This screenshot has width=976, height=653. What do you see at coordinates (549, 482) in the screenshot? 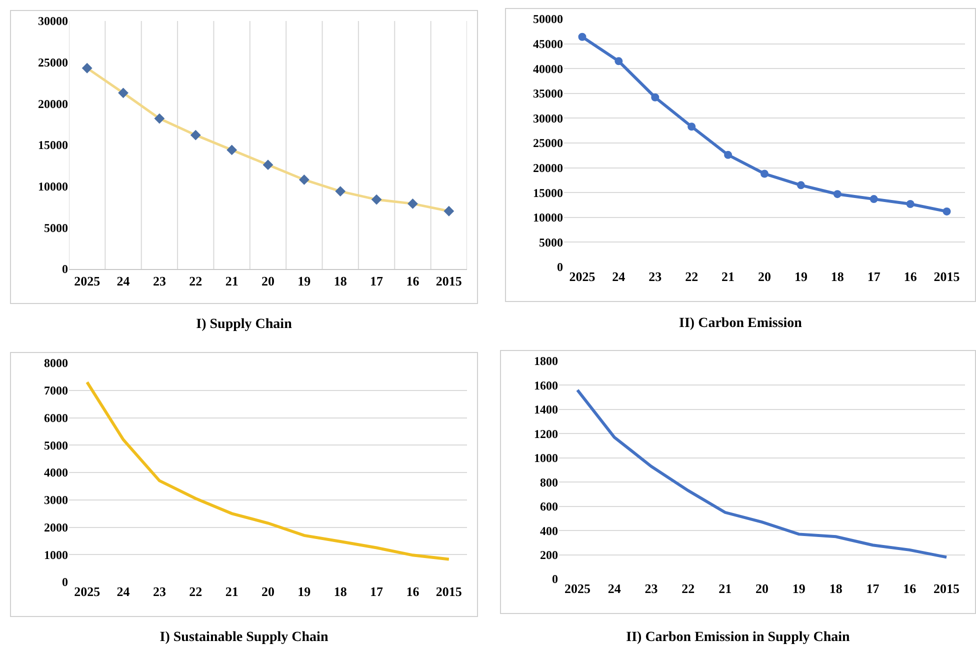
I see `y-tick-label: 800` at bounding box center [549, 482].